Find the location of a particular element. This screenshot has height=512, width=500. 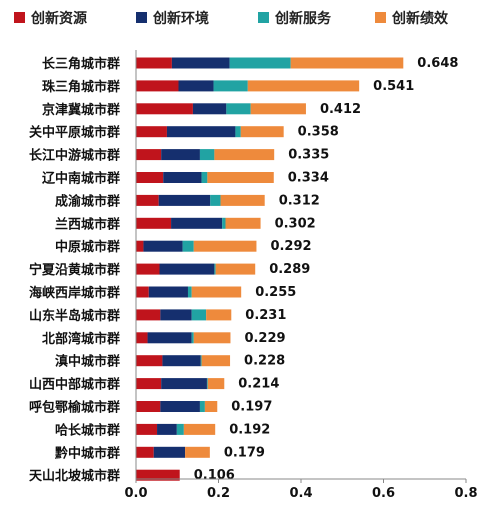

total-label: 0.229 is located at coordinates (264, 338).